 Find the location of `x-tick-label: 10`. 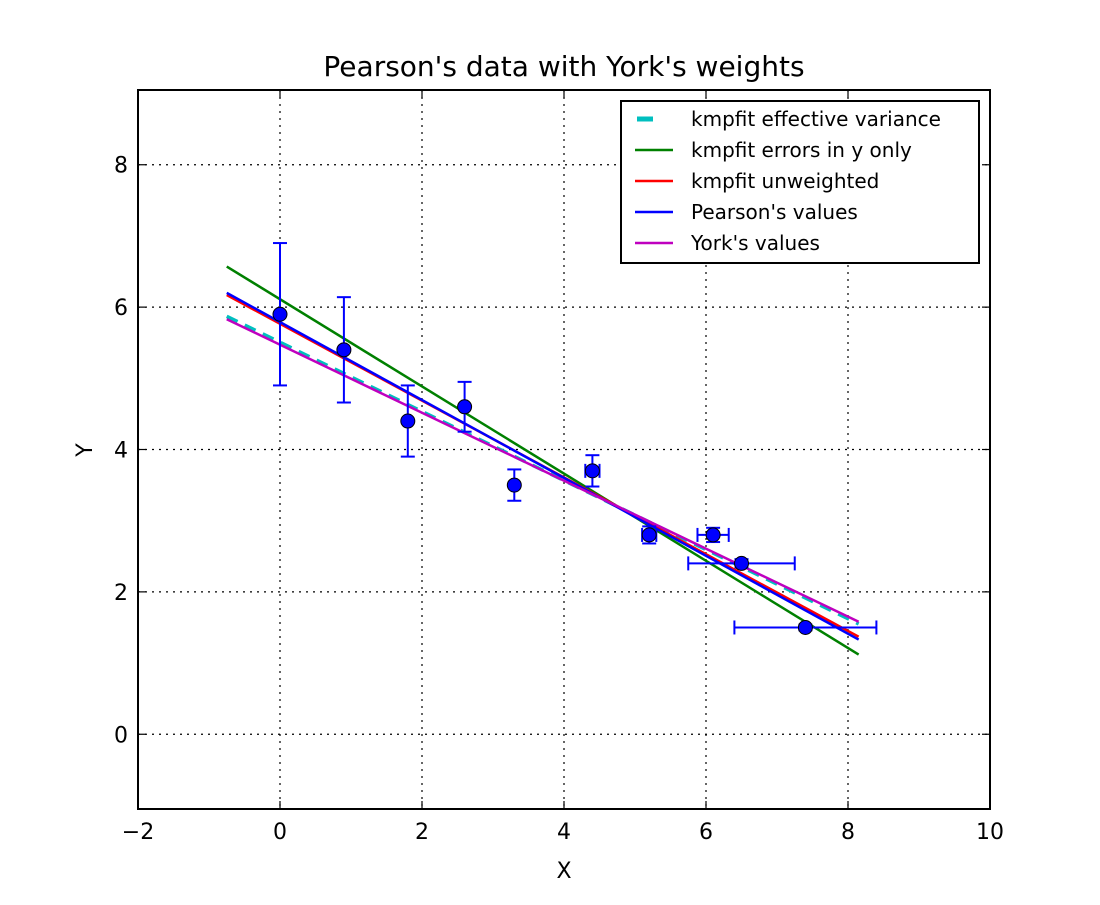

x-tick-label: 10 is located at coordinates (990, 832).